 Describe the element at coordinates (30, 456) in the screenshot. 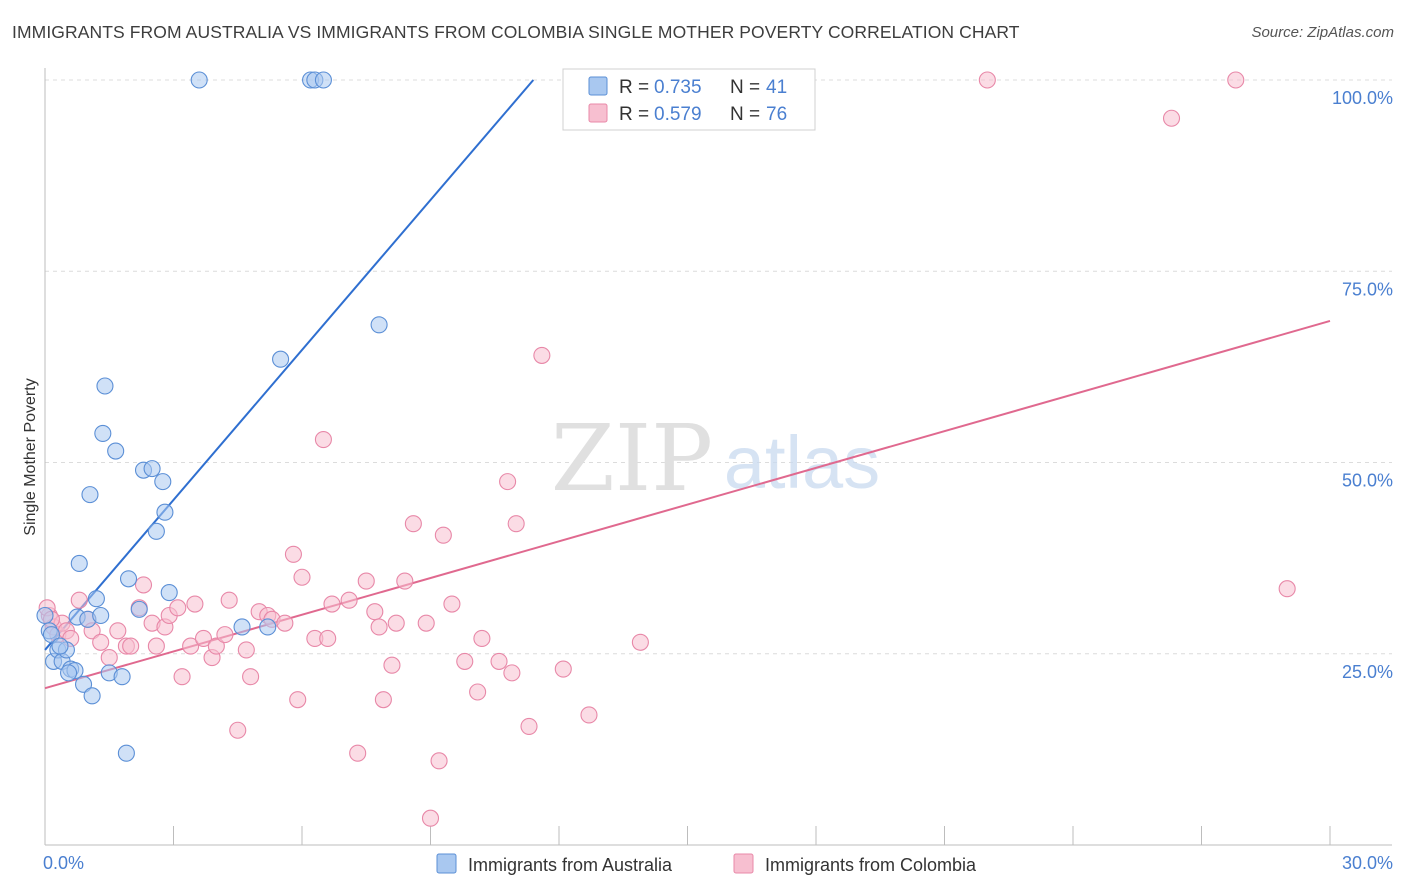

I see `y-axis-title: Single Mother Poverty` at that location.